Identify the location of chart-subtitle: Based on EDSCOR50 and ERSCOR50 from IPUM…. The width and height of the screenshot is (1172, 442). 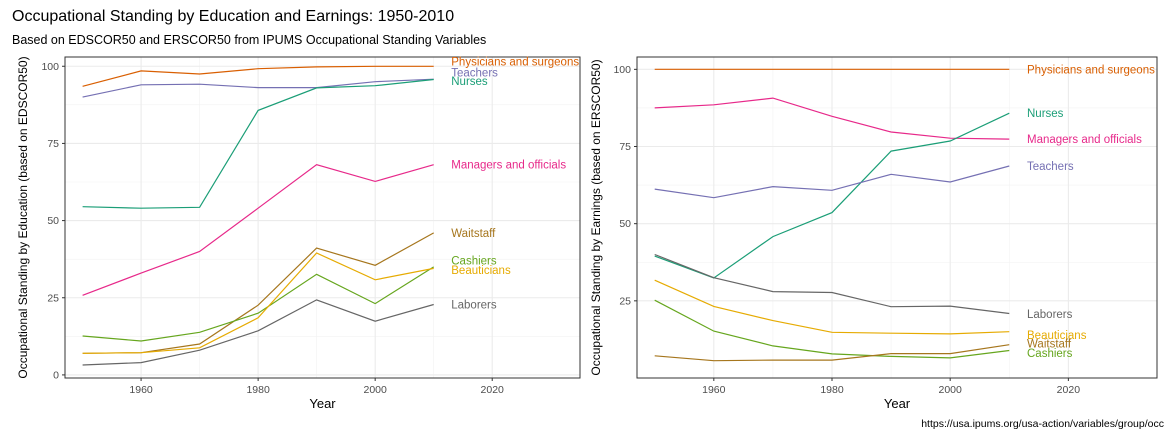
(249, 40).